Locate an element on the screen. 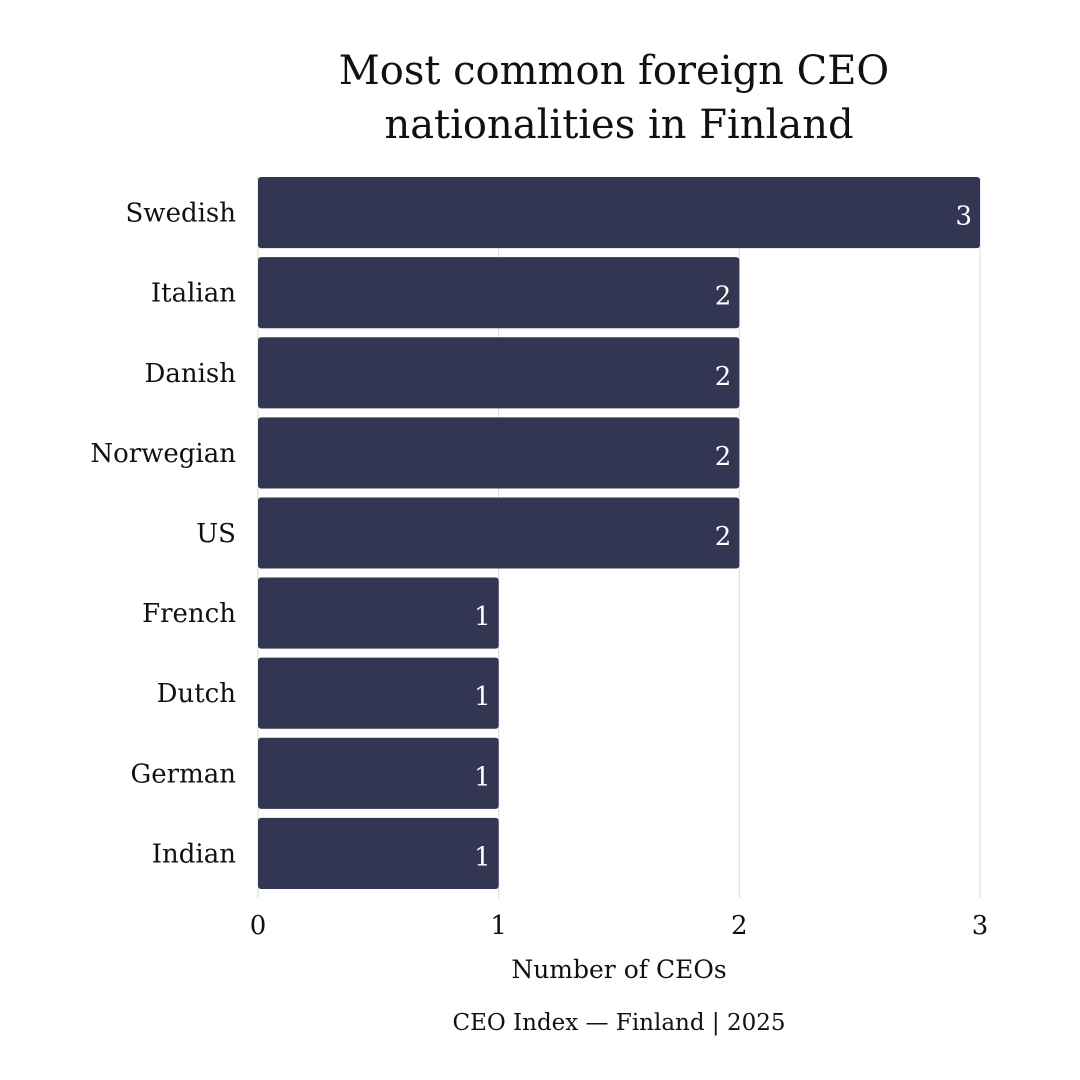 The height and width of the screenshot is (1080, 1080). value-label-french: 1 is located at coordinates (482, 617).